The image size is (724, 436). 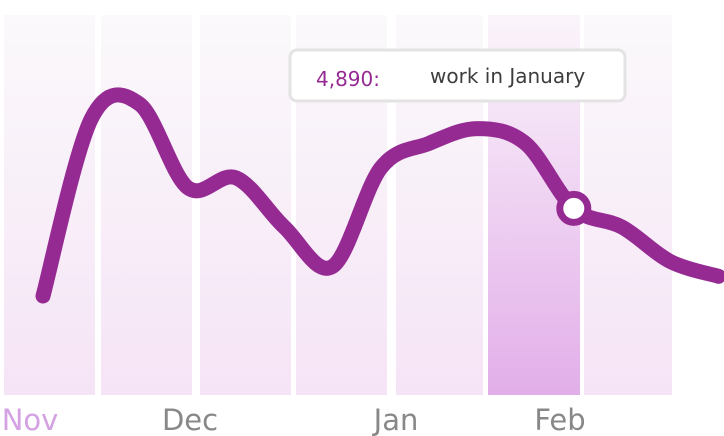 I want to click on tooltip-box, so click(x=457, y=75).